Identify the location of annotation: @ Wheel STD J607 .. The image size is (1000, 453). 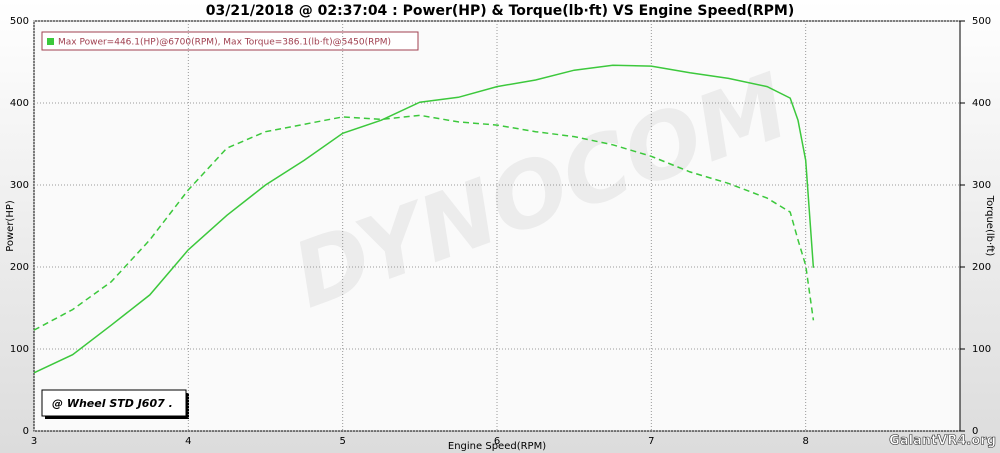
(112, 403).